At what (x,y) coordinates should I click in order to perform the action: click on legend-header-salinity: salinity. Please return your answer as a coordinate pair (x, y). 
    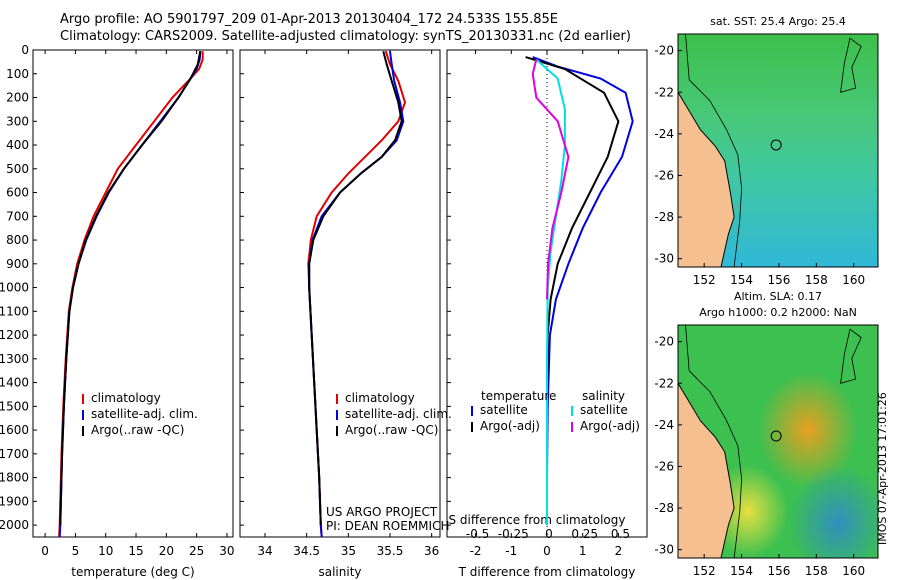
    Looking at the image, I should click on (603, 396).